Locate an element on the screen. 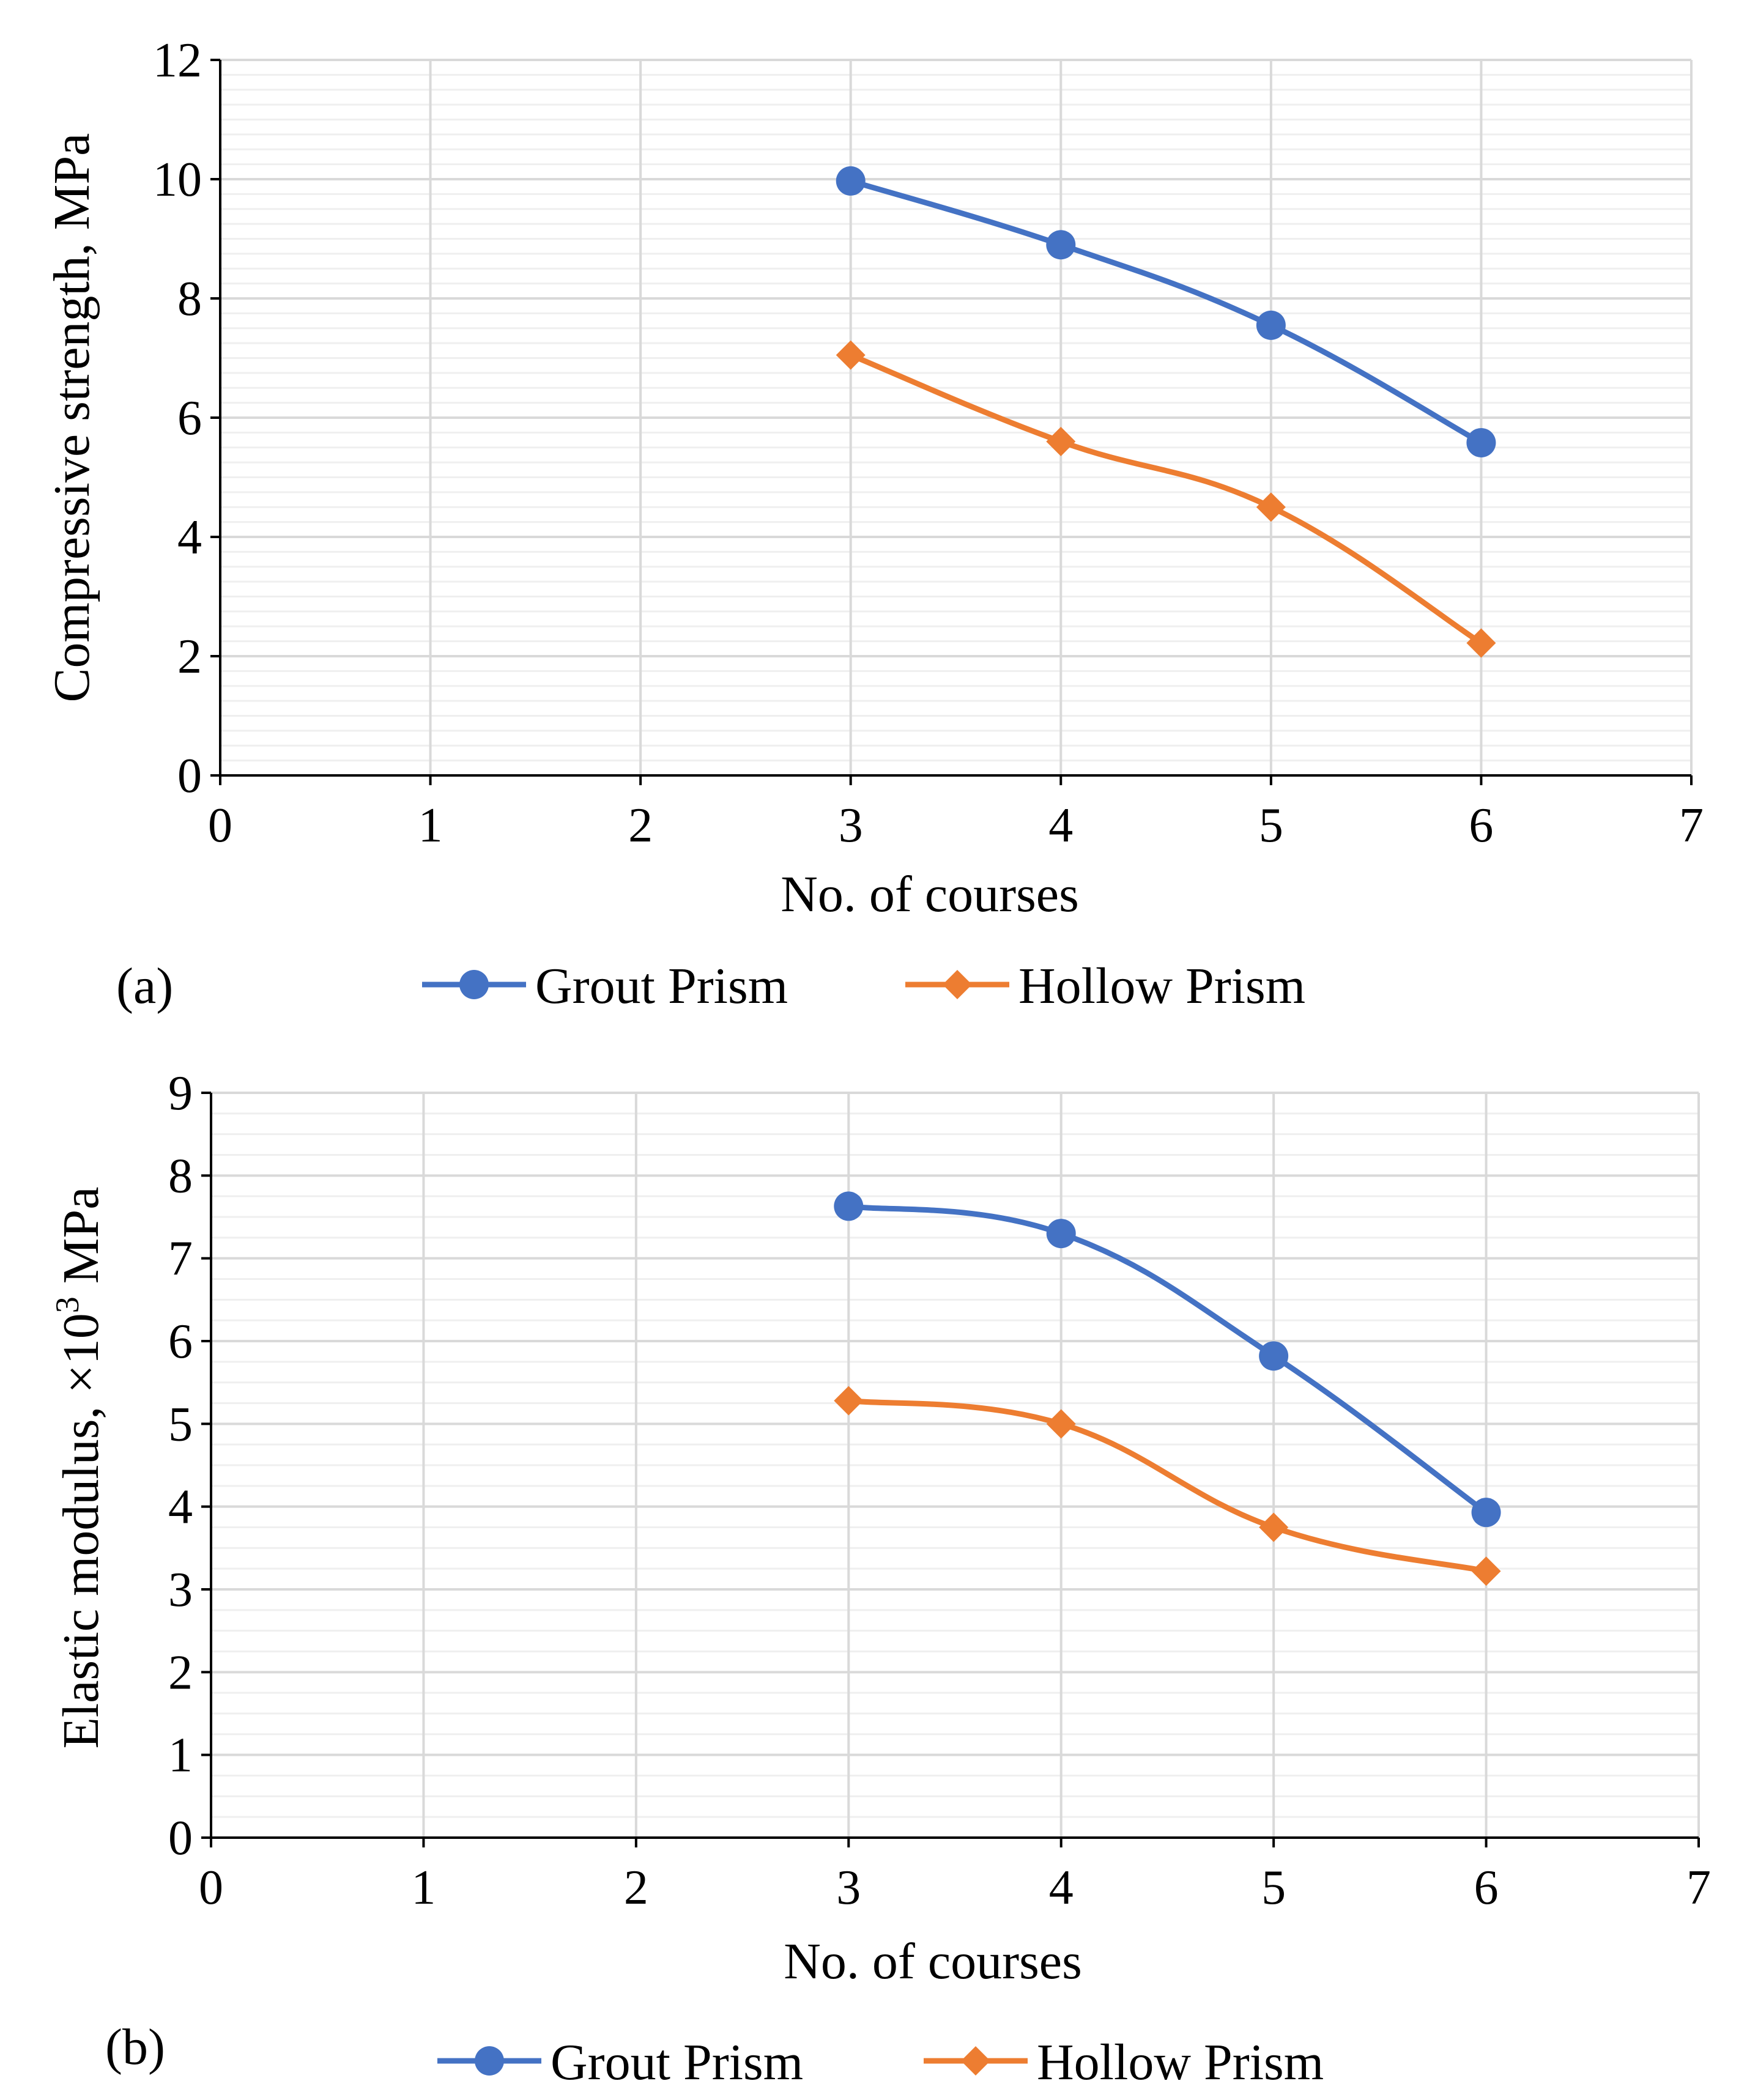 The width and height of the screenshot is (1747, 2100). chart-b-ylabel-main: Elastic modulus, ×10 is located at coordinates (81, 1531).